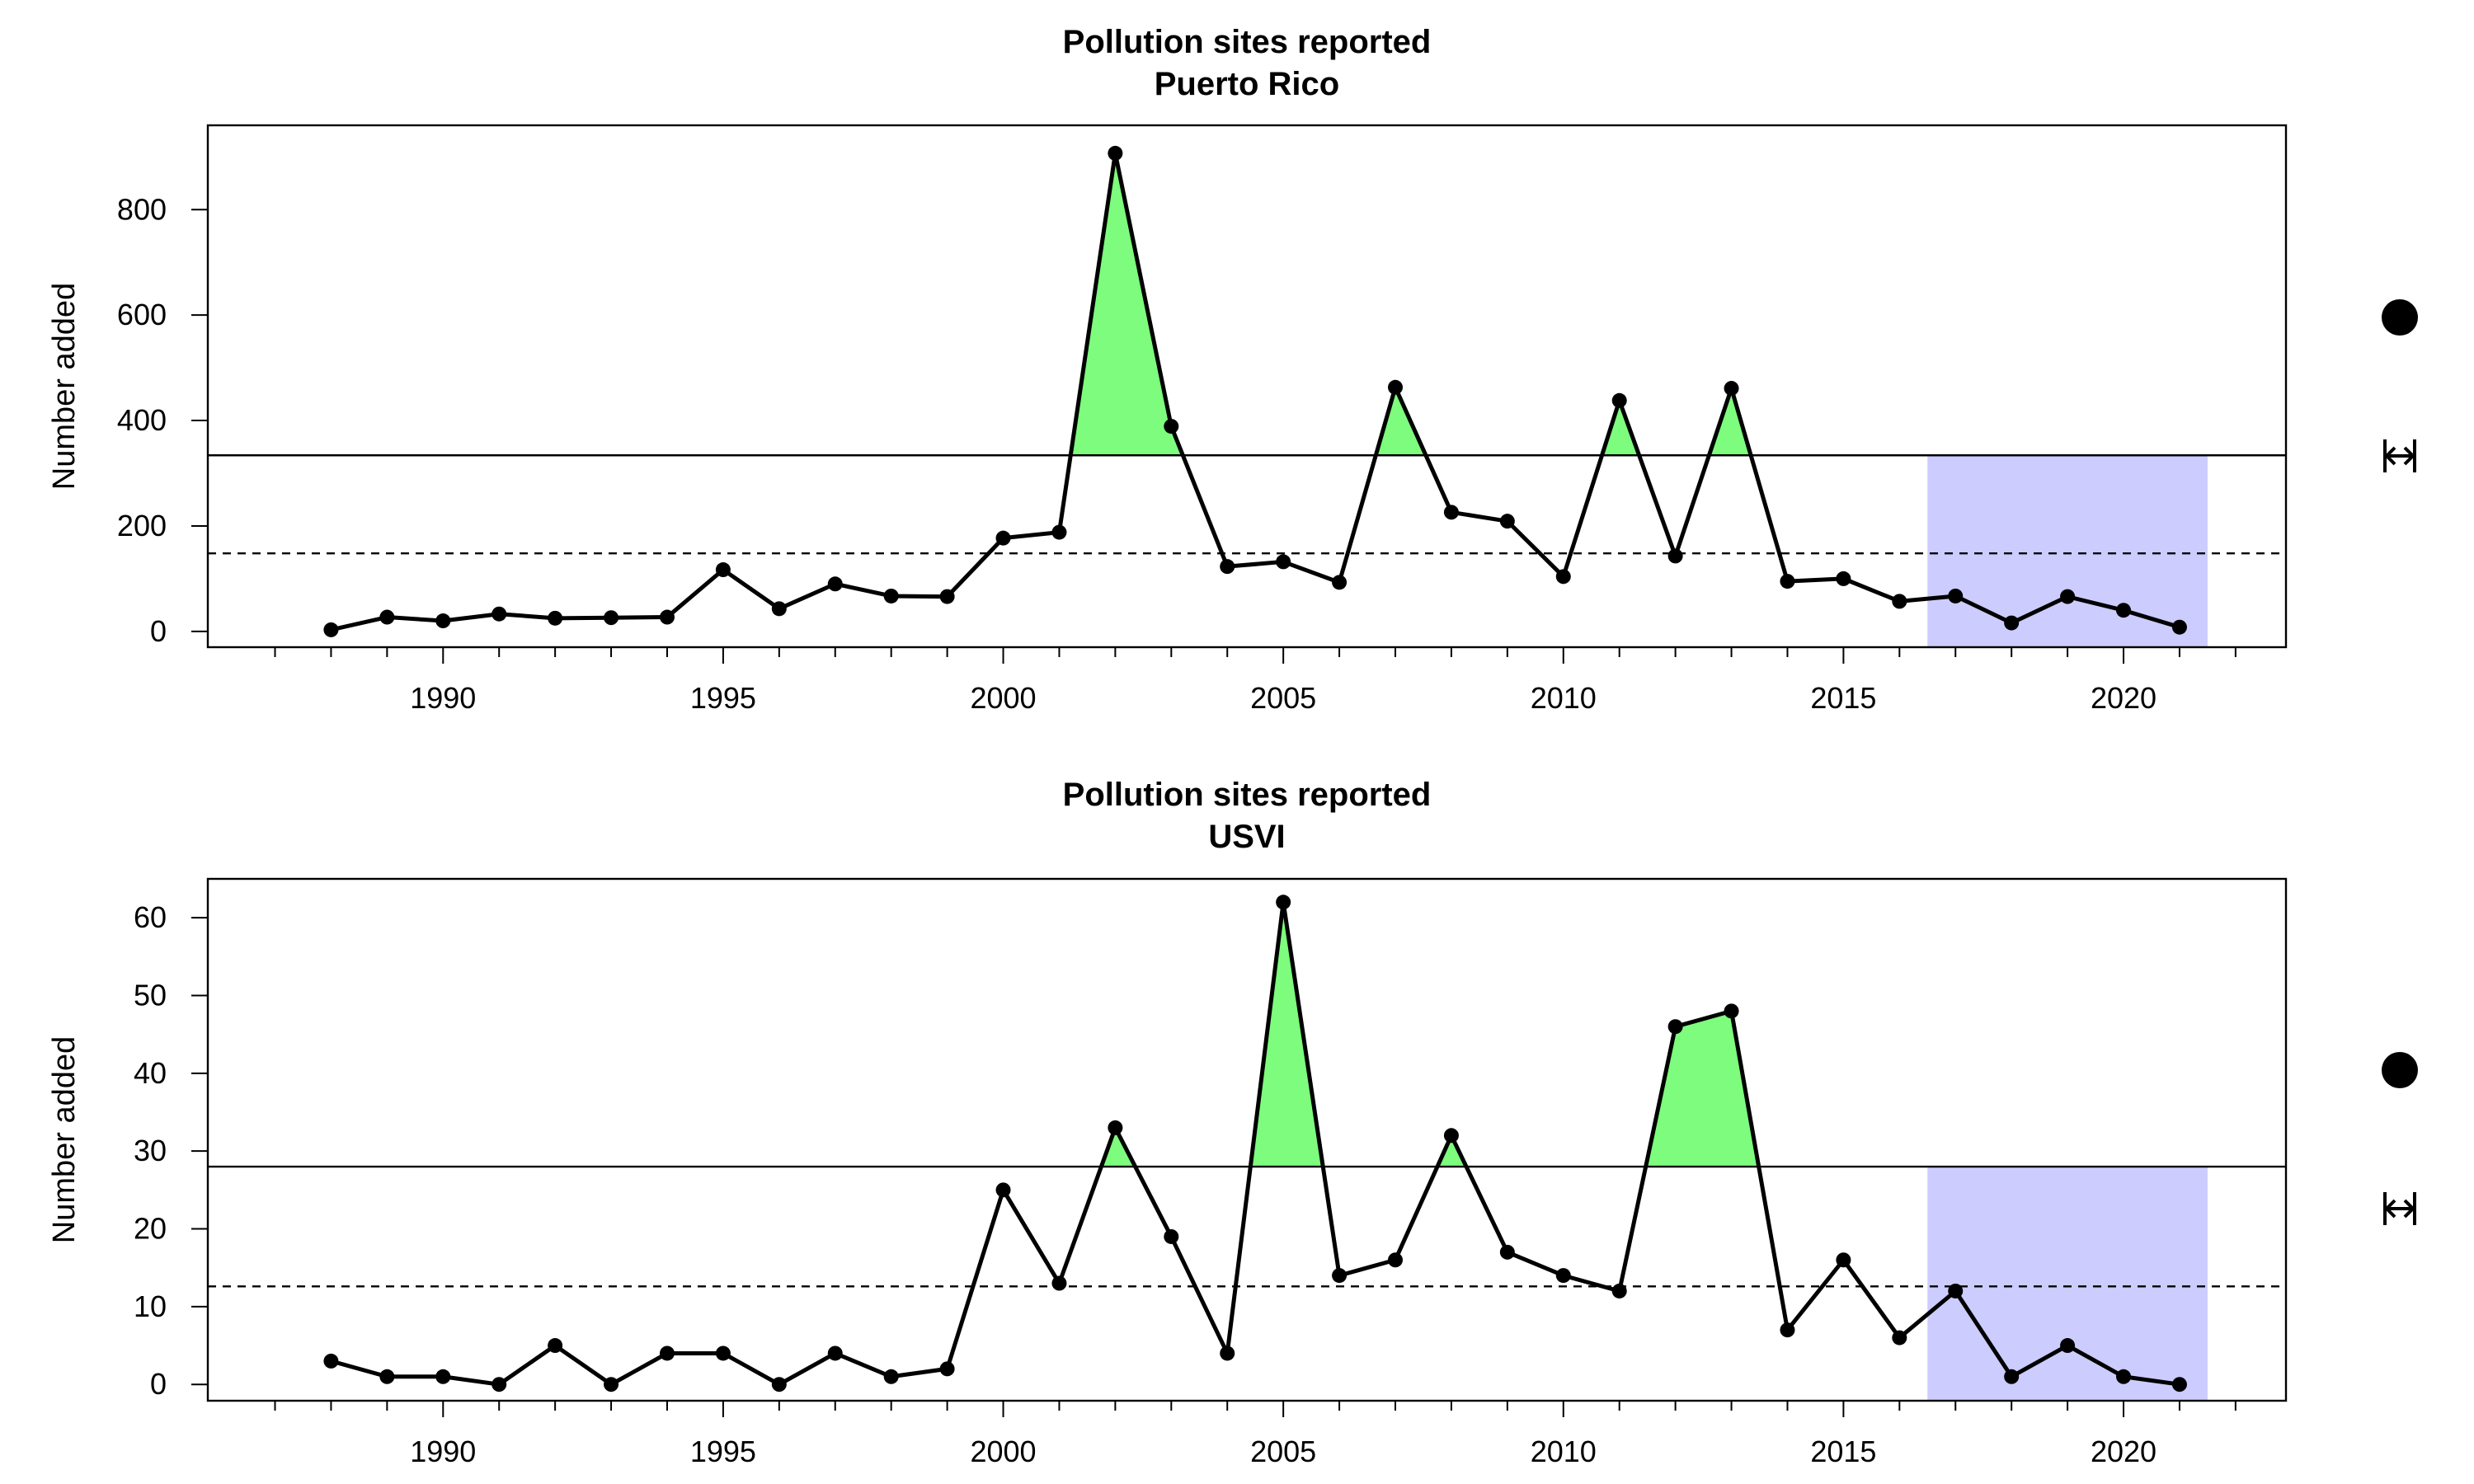 The height and width of the screenshot is (1484, 2474). I want to click on y-tick-label: 400, so click(142, 420).